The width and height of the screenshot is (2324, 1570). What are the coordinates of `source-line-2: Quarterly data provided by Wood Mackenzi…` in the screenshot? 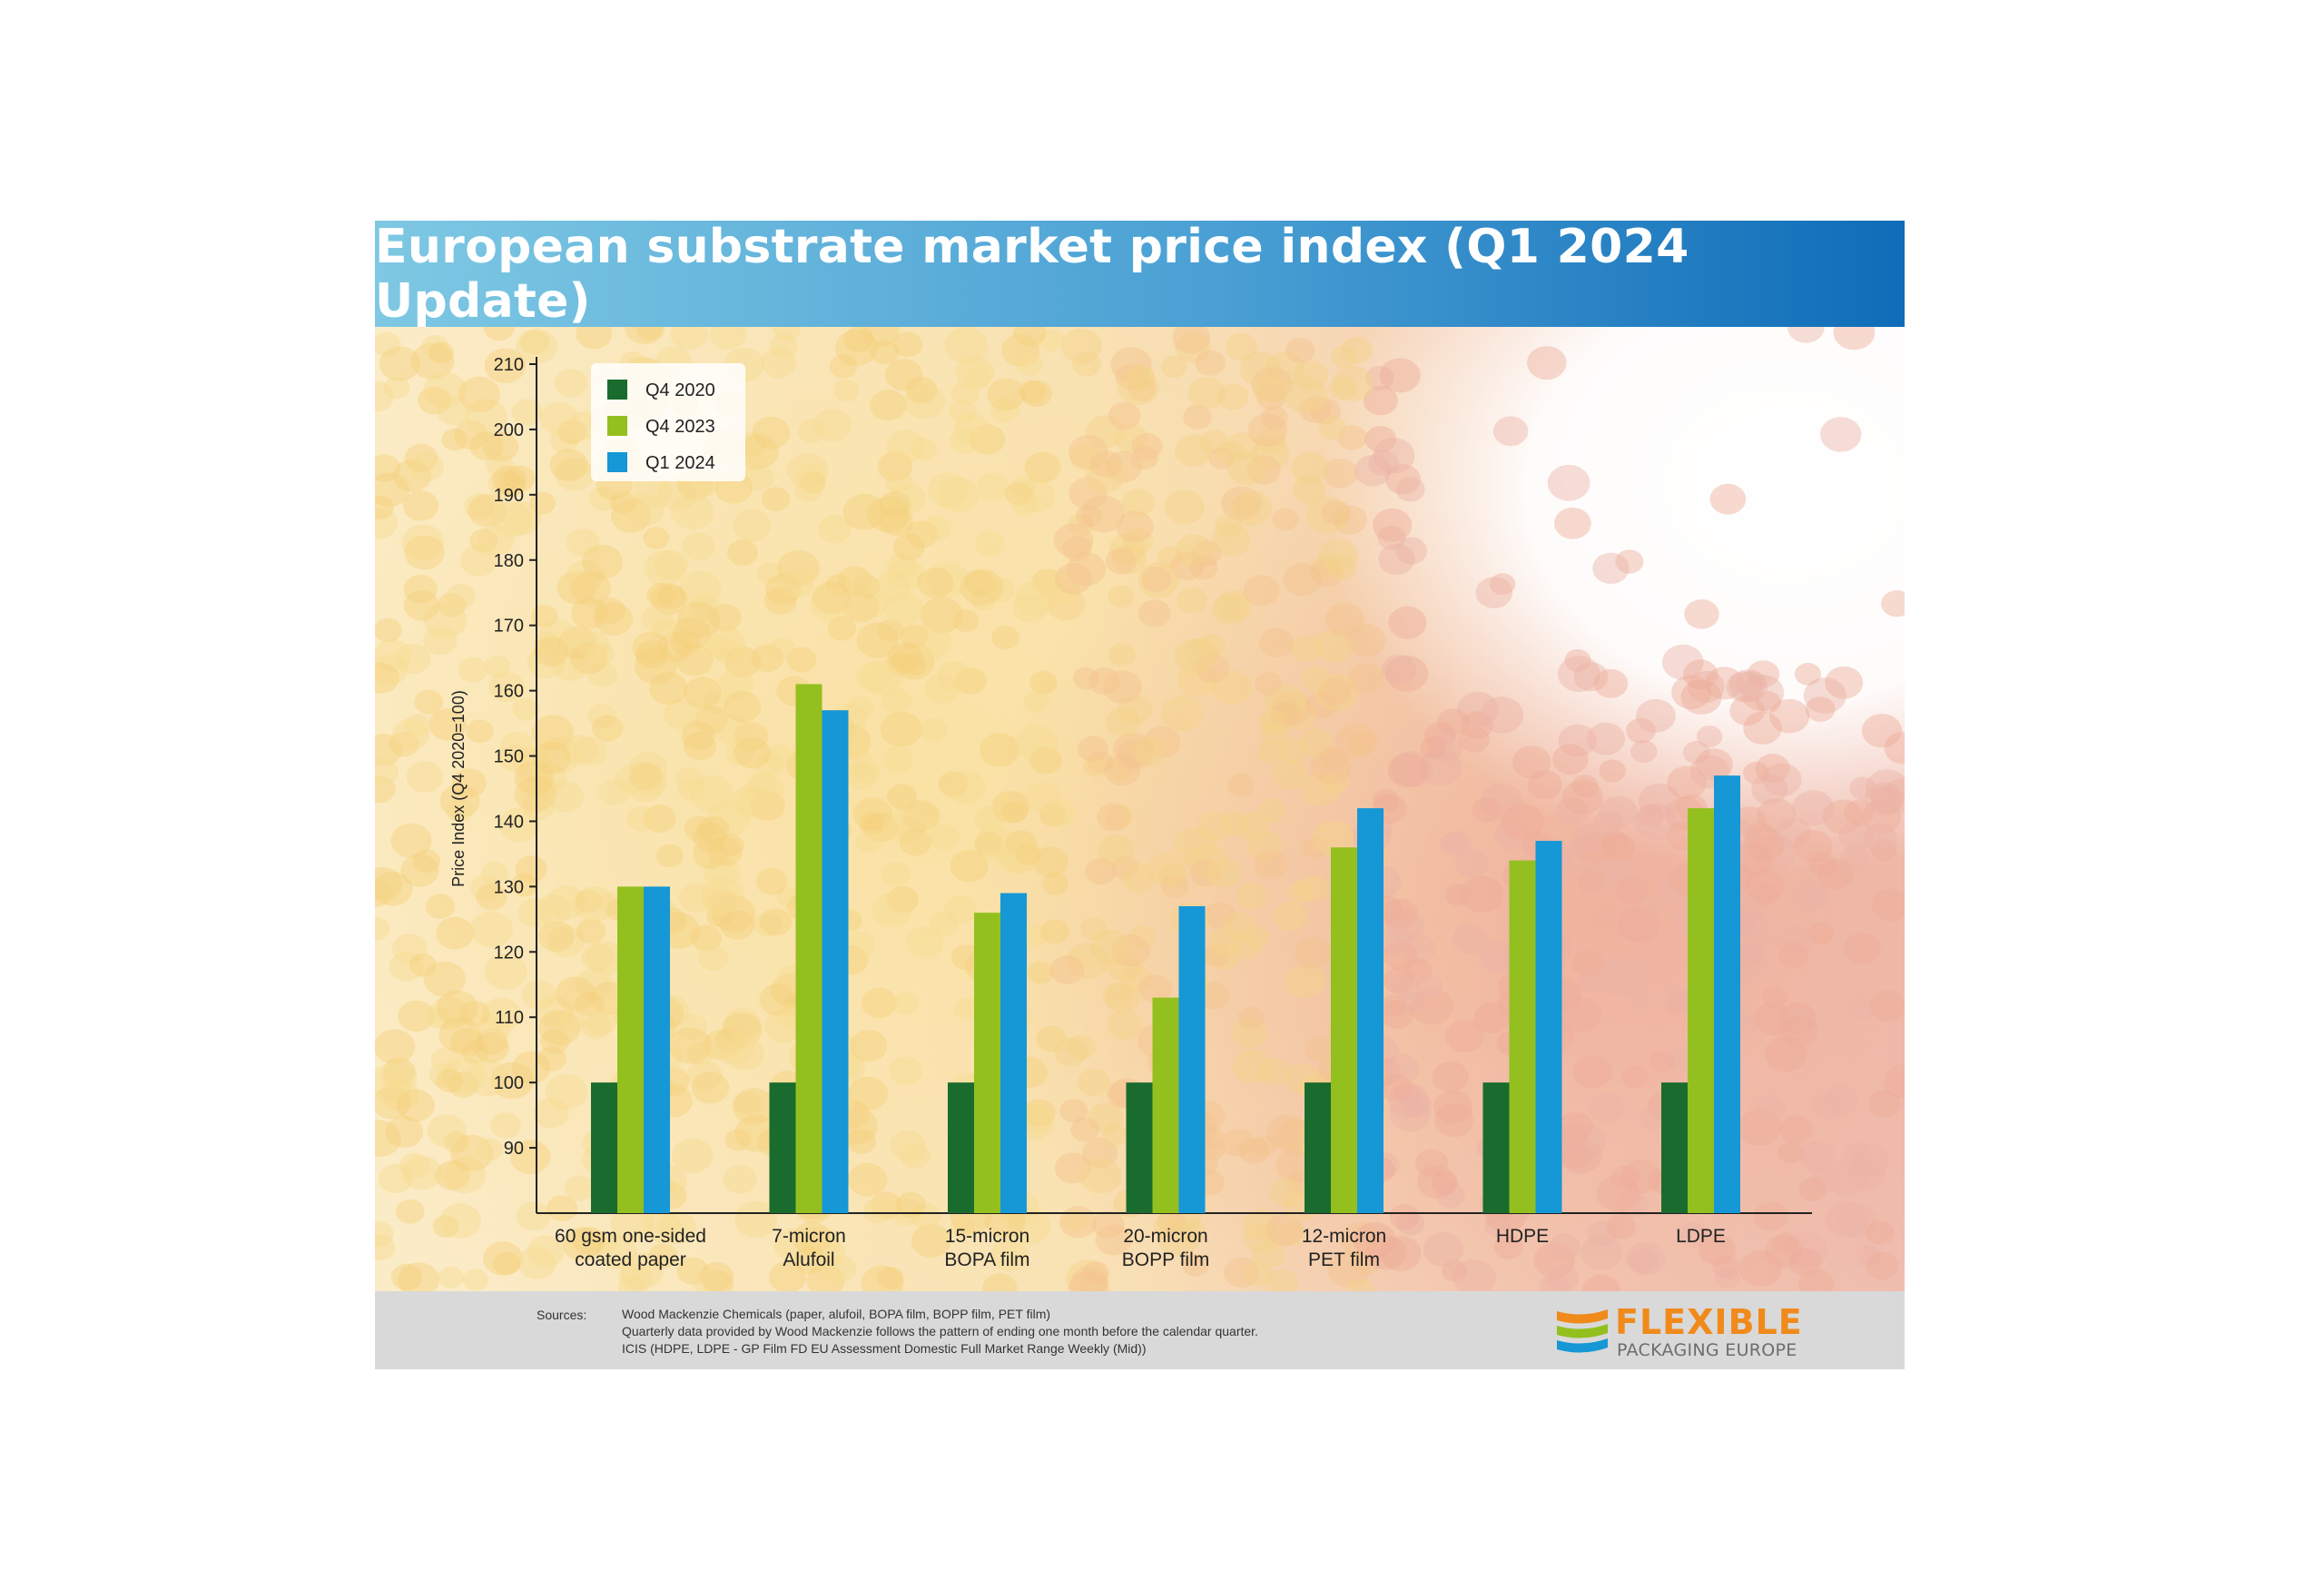 It's located at (940, 1331).